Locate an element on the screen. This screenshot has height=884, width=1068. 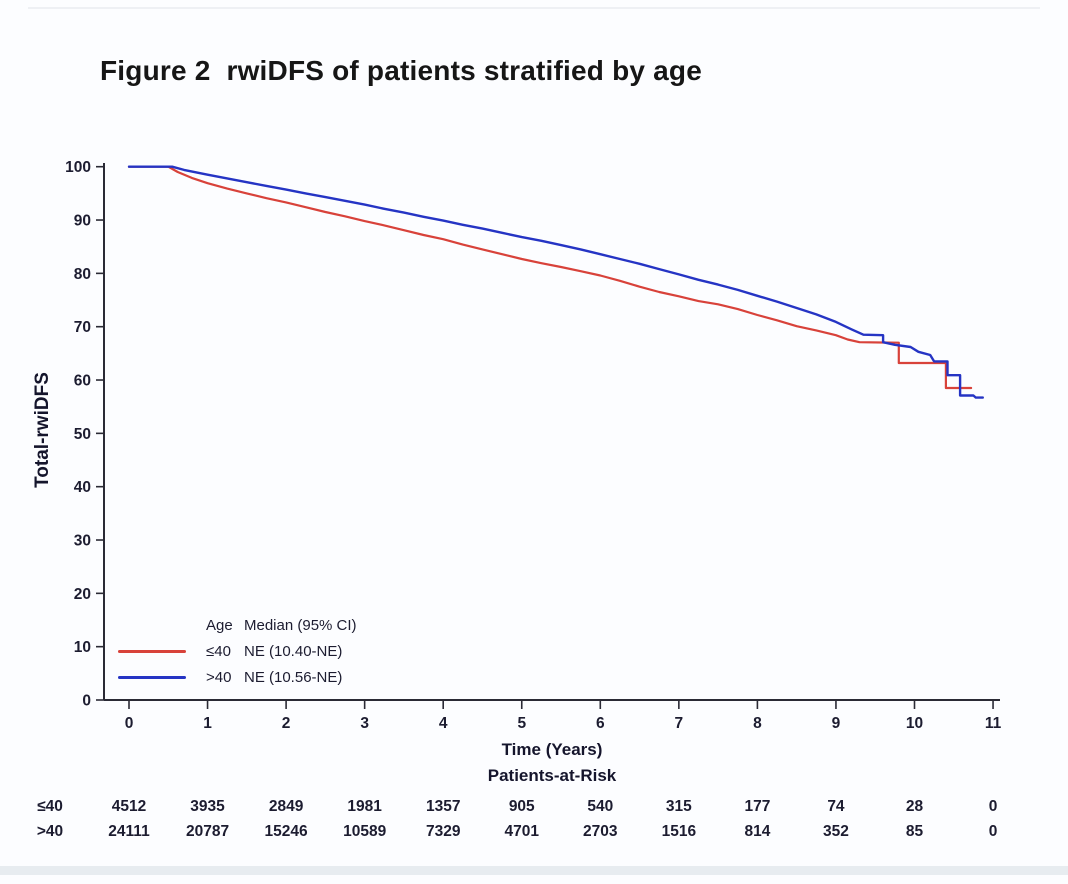
risk-count: 1357 is located at coordinates (443, 806).